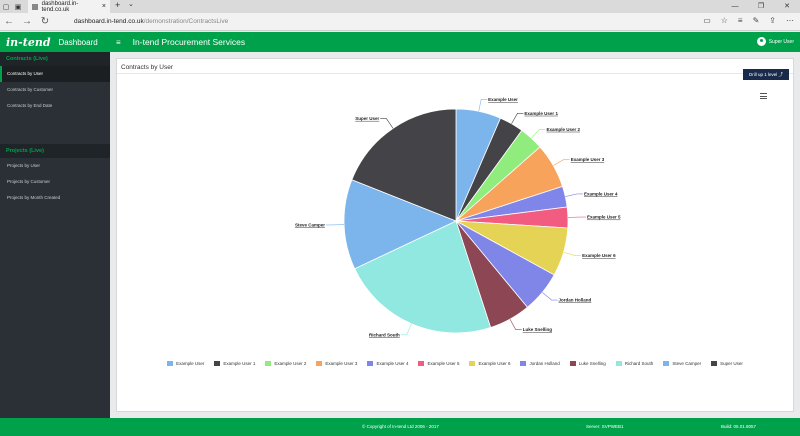 The height and width of the screenshot is (436, 800). I want to click on legend-label: Jordan Holland, so click(544, 363).